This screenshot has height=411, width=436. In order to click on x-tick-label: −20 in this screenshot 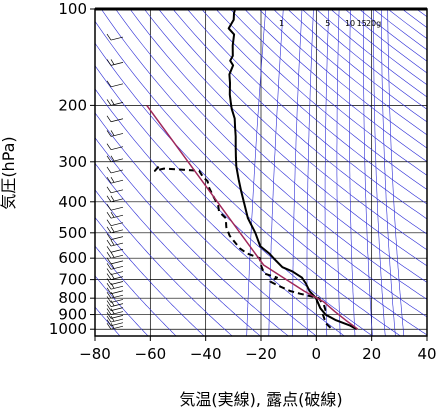, I will do `click(261, 354)`.